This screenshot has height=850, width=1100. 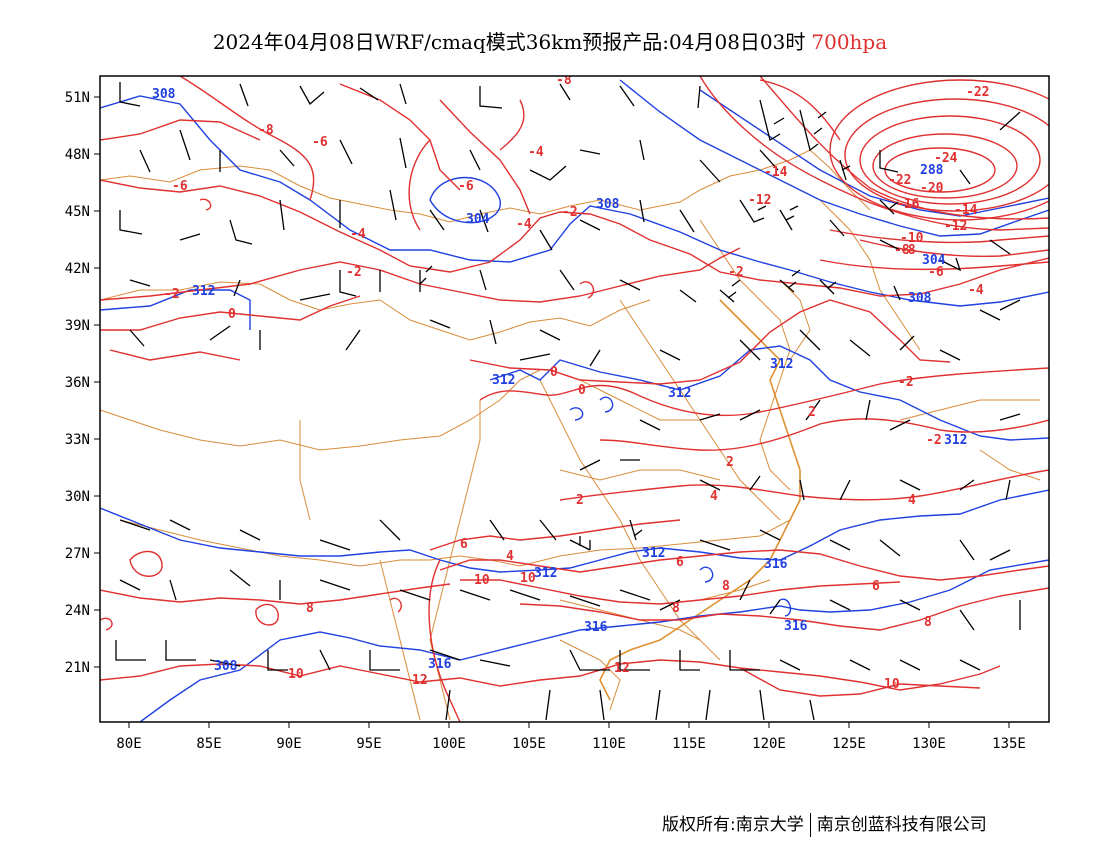 What do you see at coordinates (769, 744) in the screenshot?
I see `lon-label: 120E` at bounding box center [769, 744].